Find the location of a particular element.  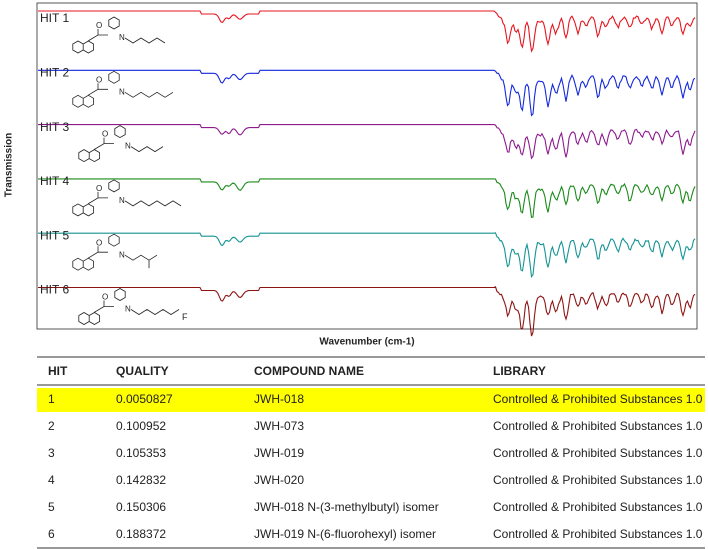

table-cell: JWH-019 is located at coordinates (279, 453).